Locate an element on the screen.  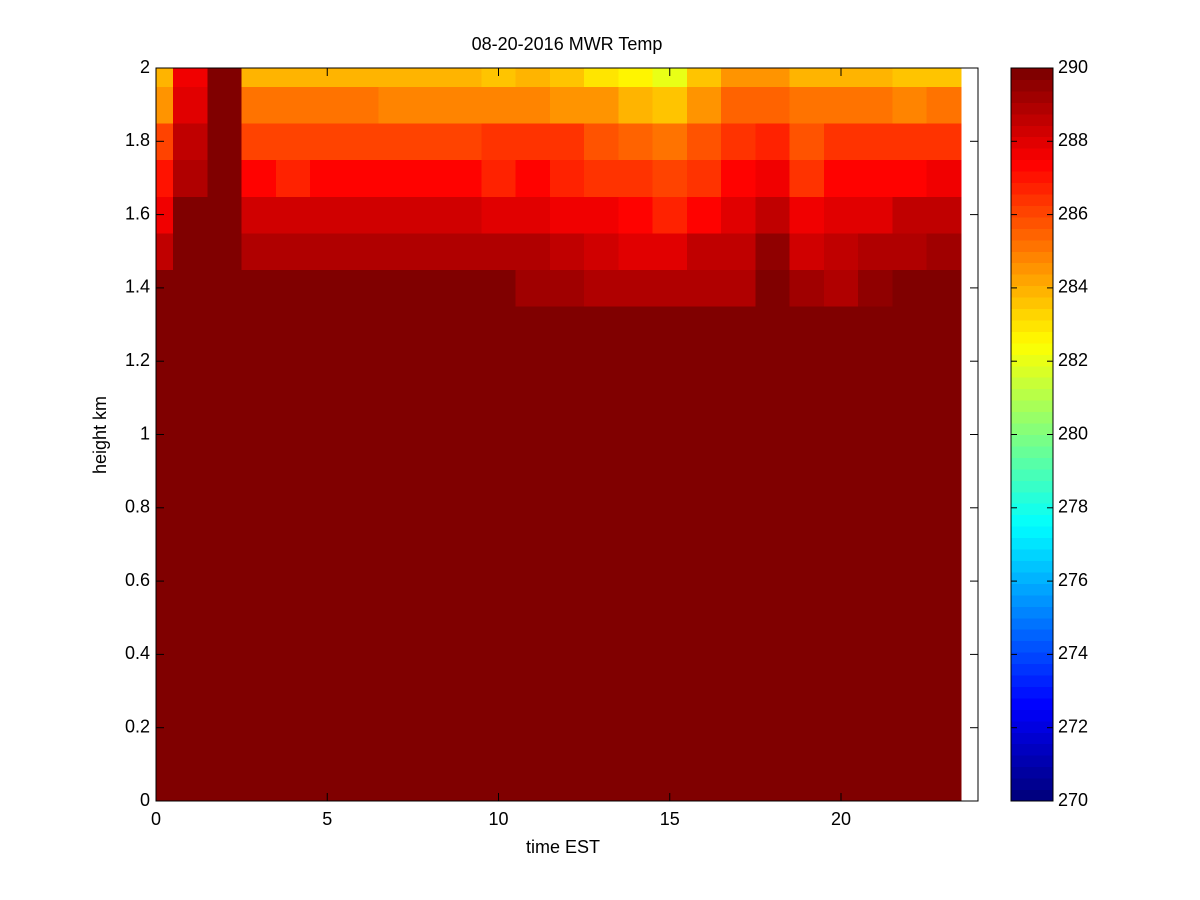
y-tick-label: 1.2 is located at coordinates (137, 360).